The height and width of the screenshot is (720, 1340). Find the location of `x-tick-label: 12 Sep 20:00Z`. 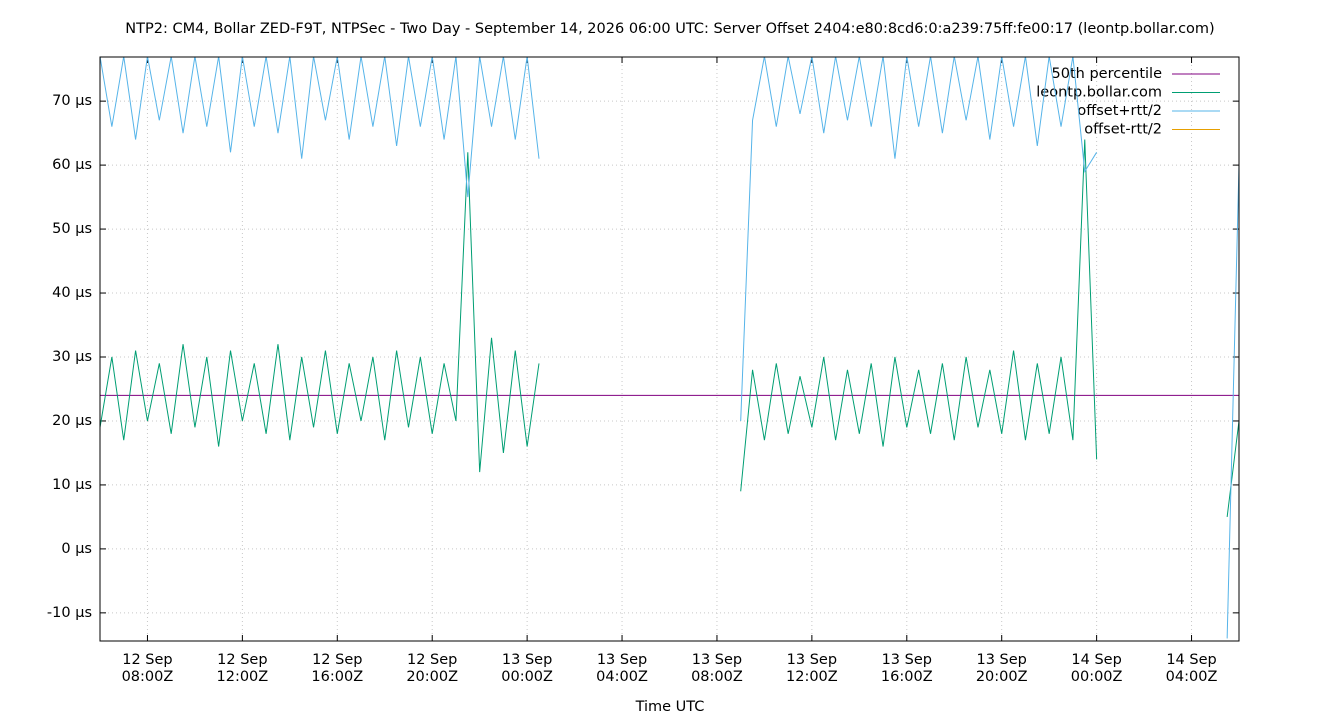

x-tick-label: 12 Sep 20:00Z is located at coordinates (432, 668).